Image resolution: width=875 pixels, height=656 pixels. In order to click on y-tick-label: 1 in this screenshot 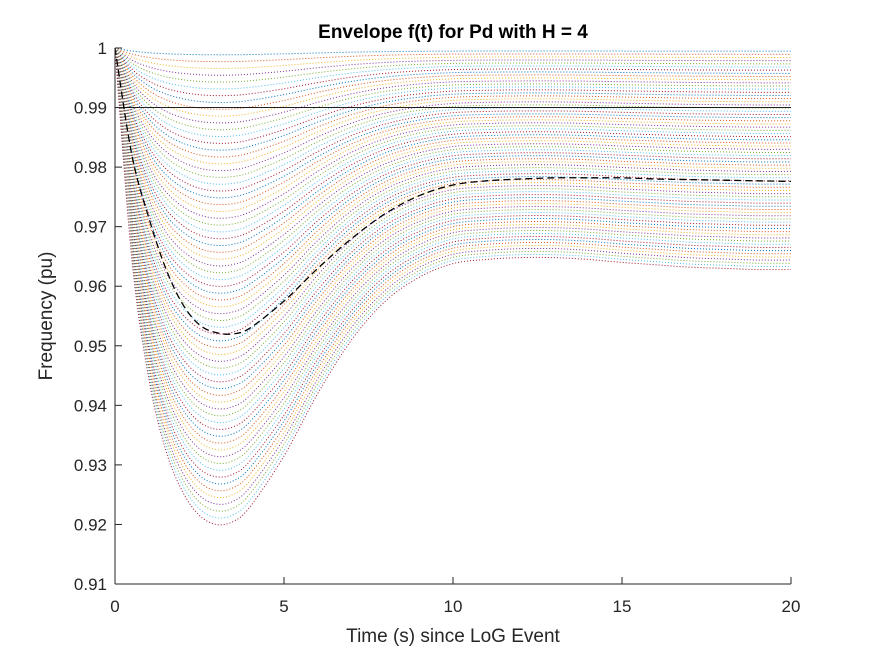, I will do `click(102, 48)`.